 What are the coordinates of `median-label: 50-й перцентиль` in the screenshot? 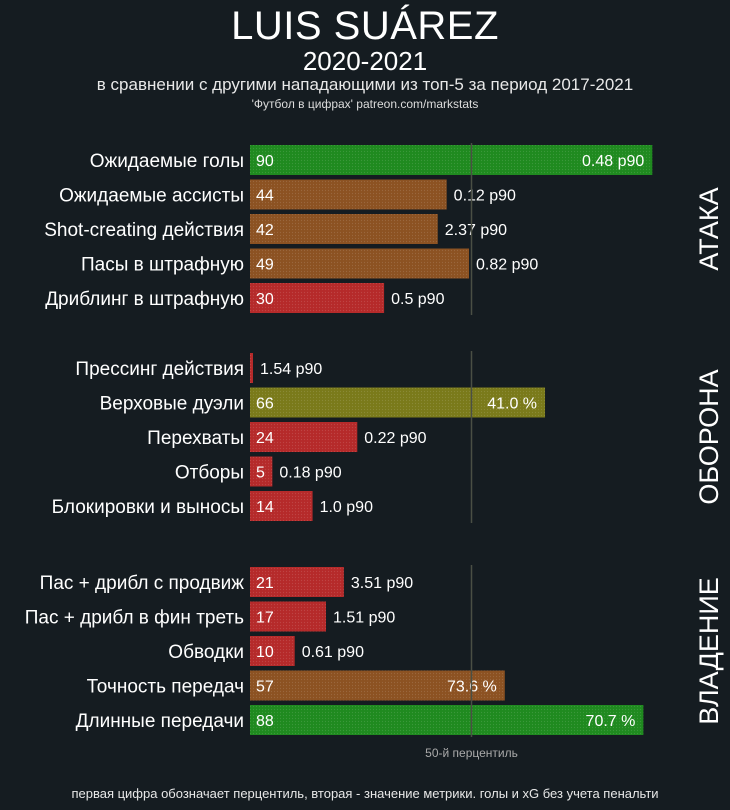 It's located at (471, 753).